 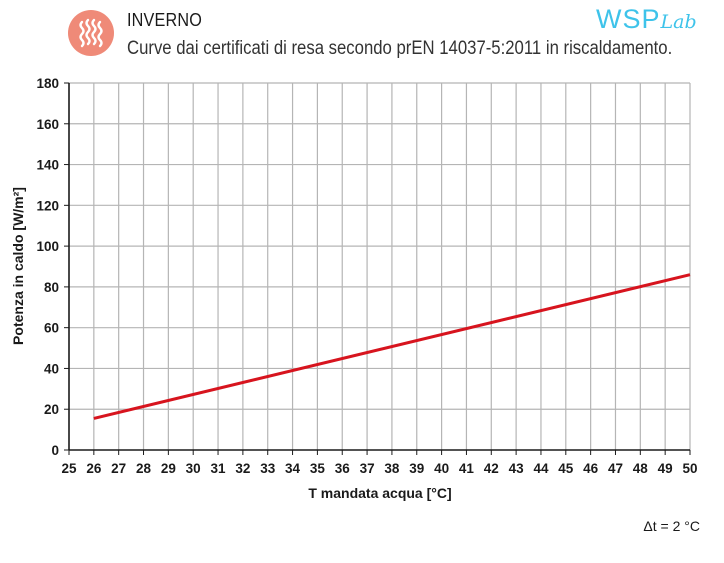 What do you see at coordinates (47, 83) in the screenshot?
I see `y-tick-label: 180` at bounding box center [47, 83].